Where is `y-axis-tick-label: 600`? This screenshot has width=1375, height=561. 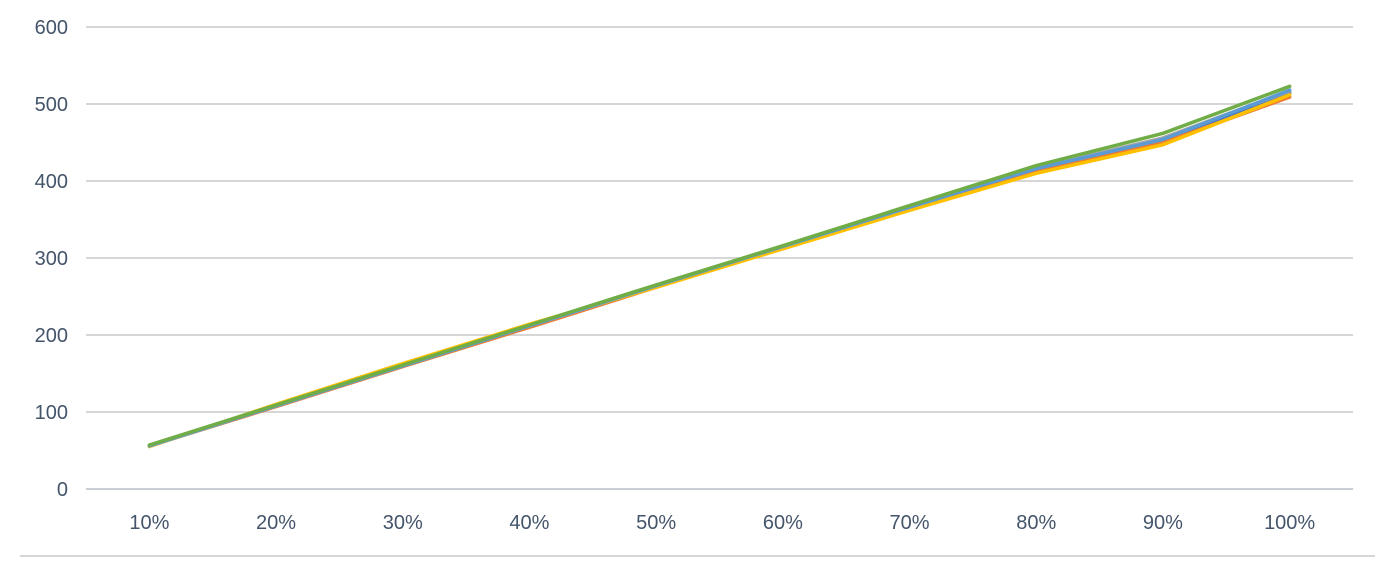 y-axis-tick-label: 600 is located at coordinates (51, 28).